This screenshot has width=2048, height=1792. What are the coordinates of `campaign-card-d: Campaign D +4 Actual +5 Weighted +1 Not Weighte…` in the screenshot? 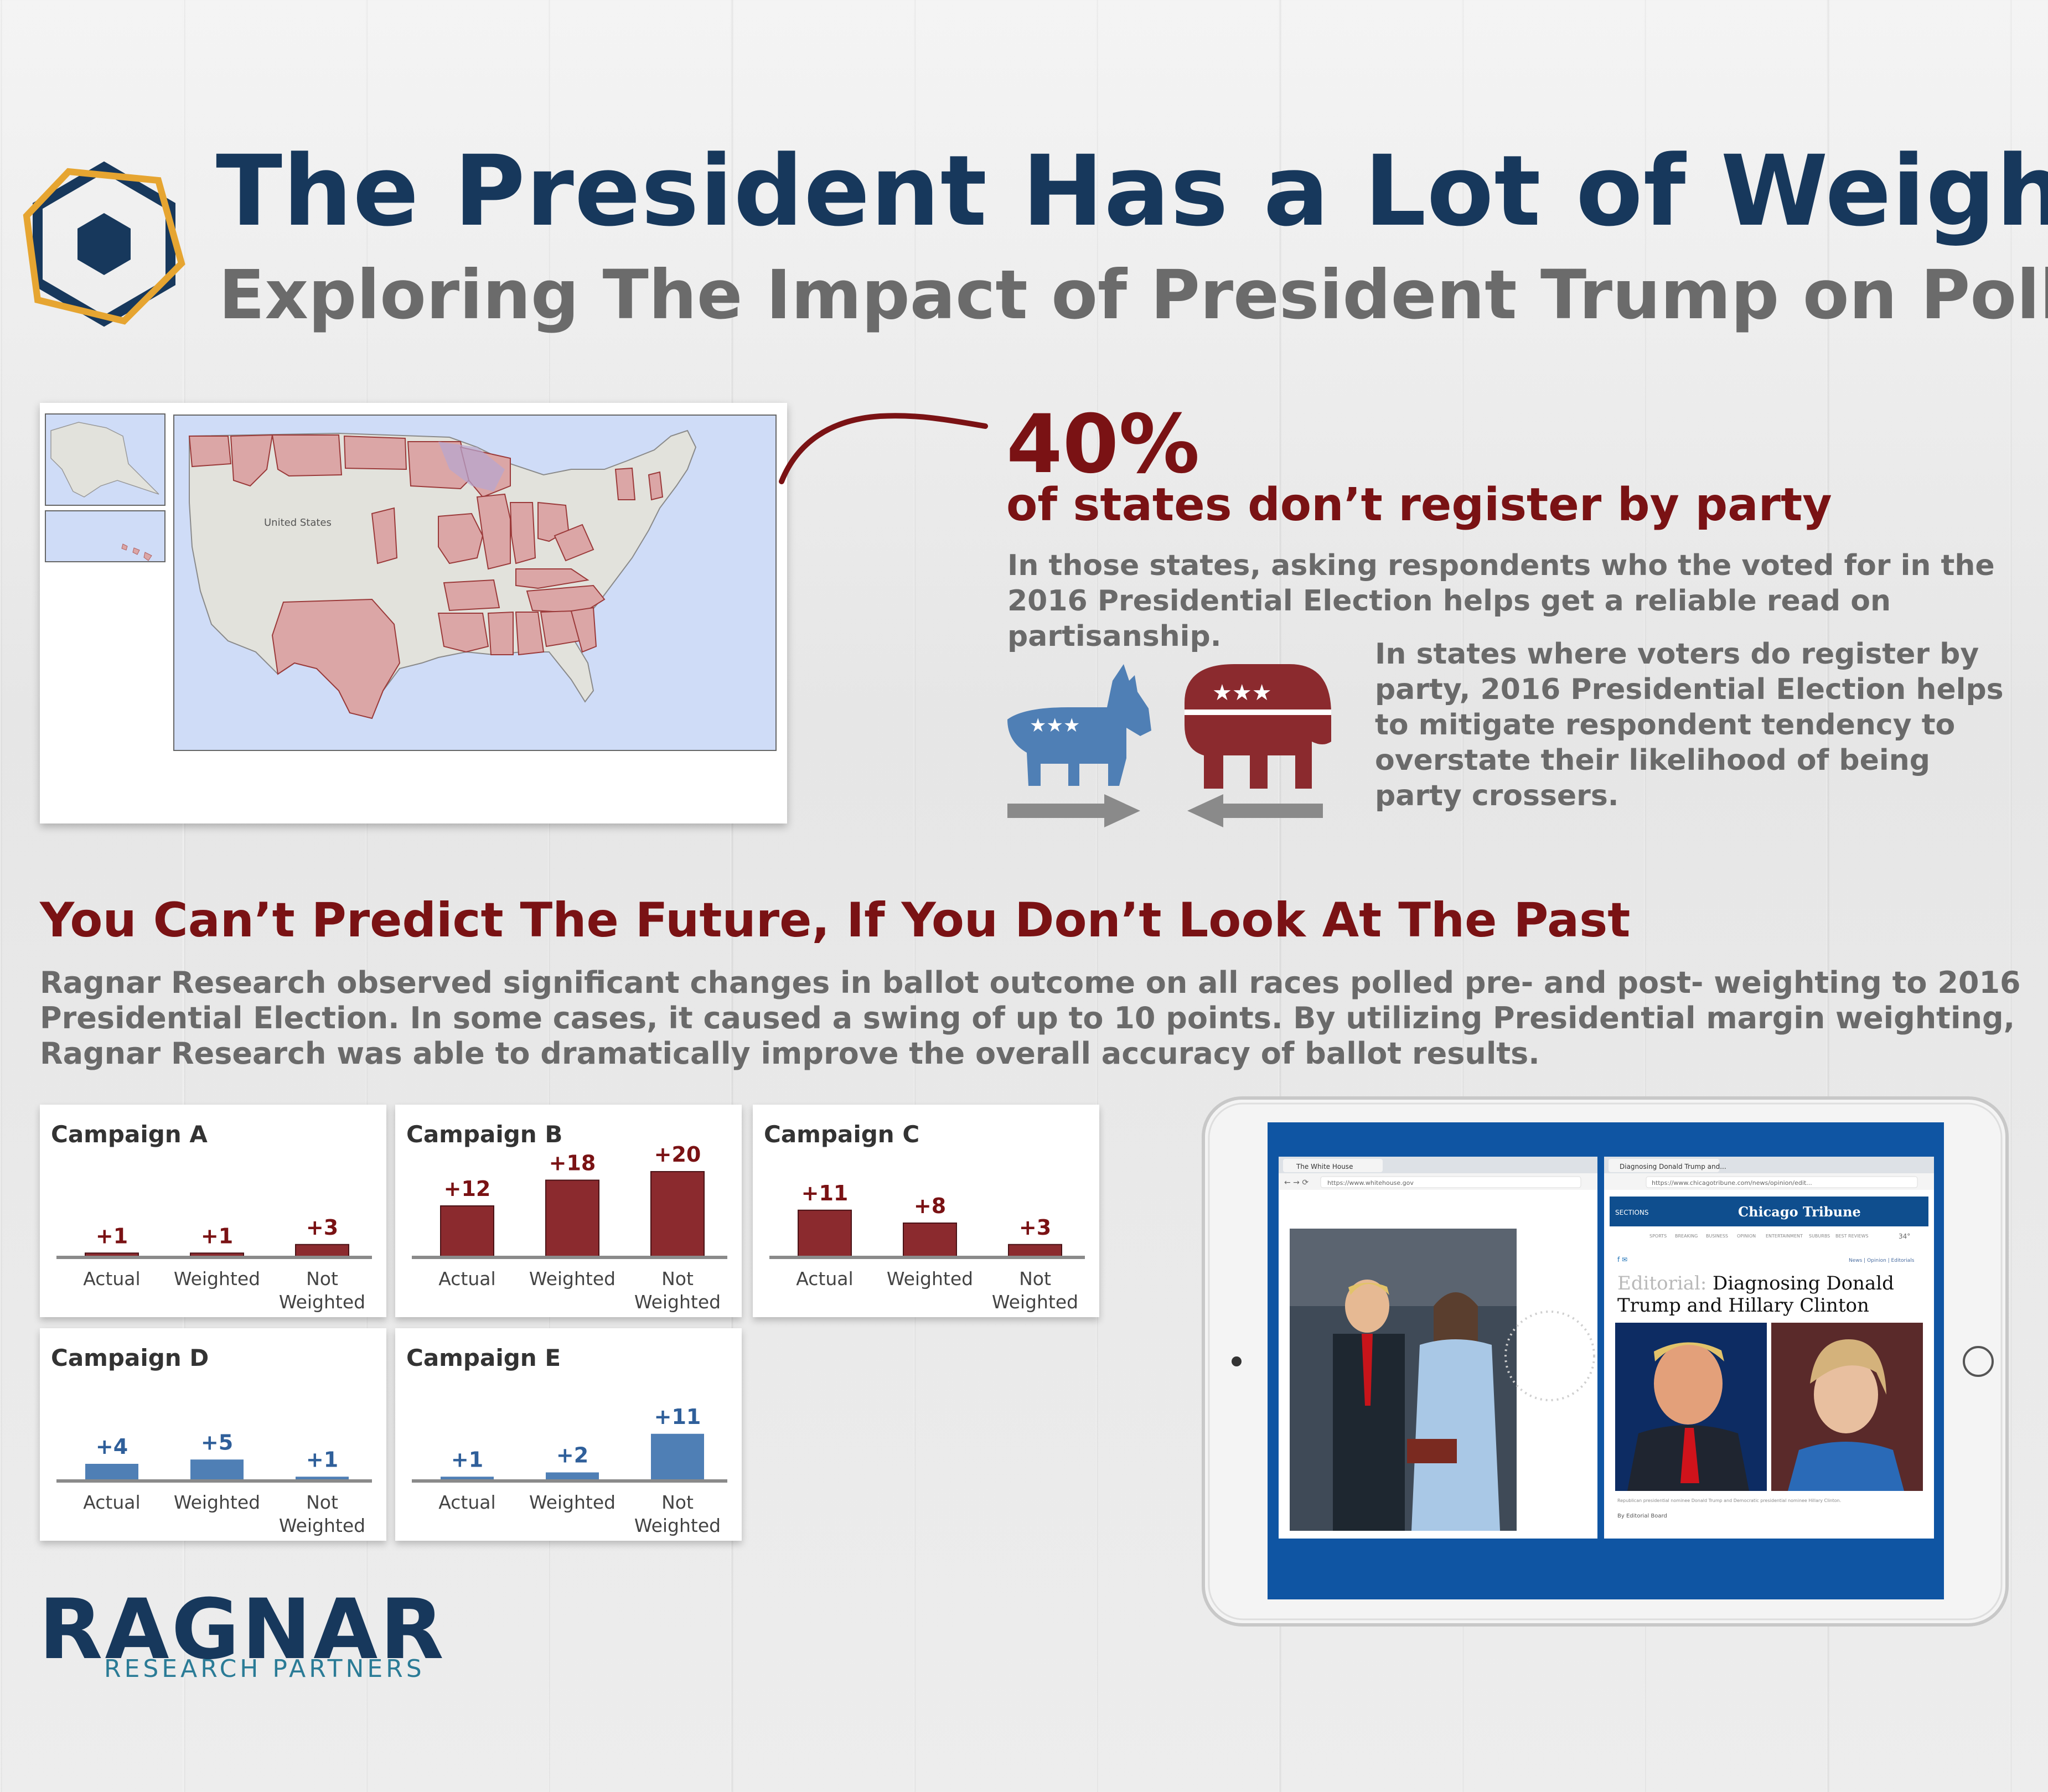 It's located at (213, 1434).